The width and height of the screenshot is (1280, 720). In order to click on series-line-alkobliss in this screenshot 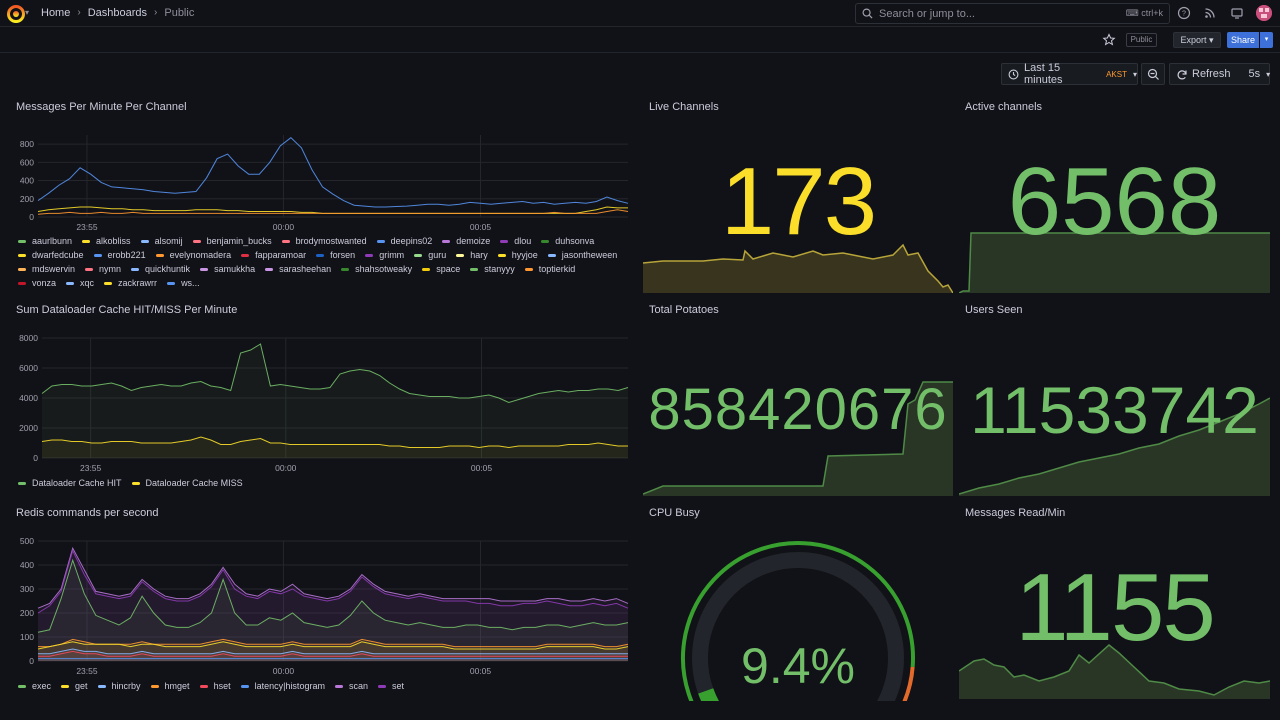, I will do `click(333, 212)`.